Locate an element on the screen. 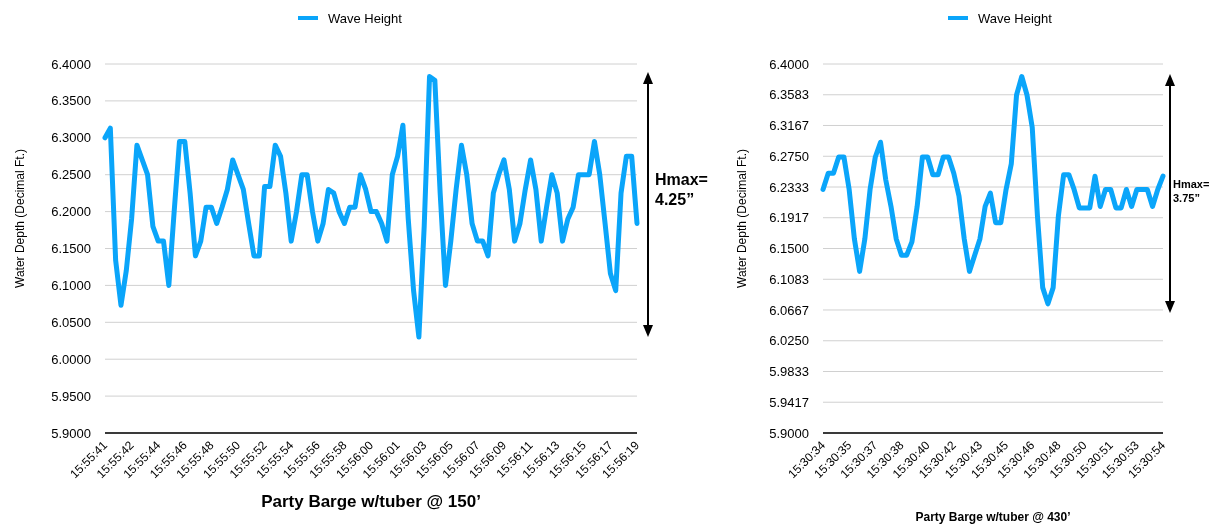 This screenshot has width=1221, height=529. y-tick-label: 6.1000 is located at coordinates (71, 285).